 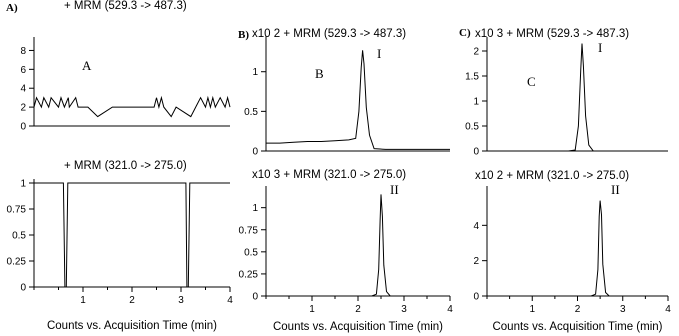 What do you see at coordinates (472, 77) in the screenshot?
I see `y-tick-label: 1.5` at bounding box center [472, 77].